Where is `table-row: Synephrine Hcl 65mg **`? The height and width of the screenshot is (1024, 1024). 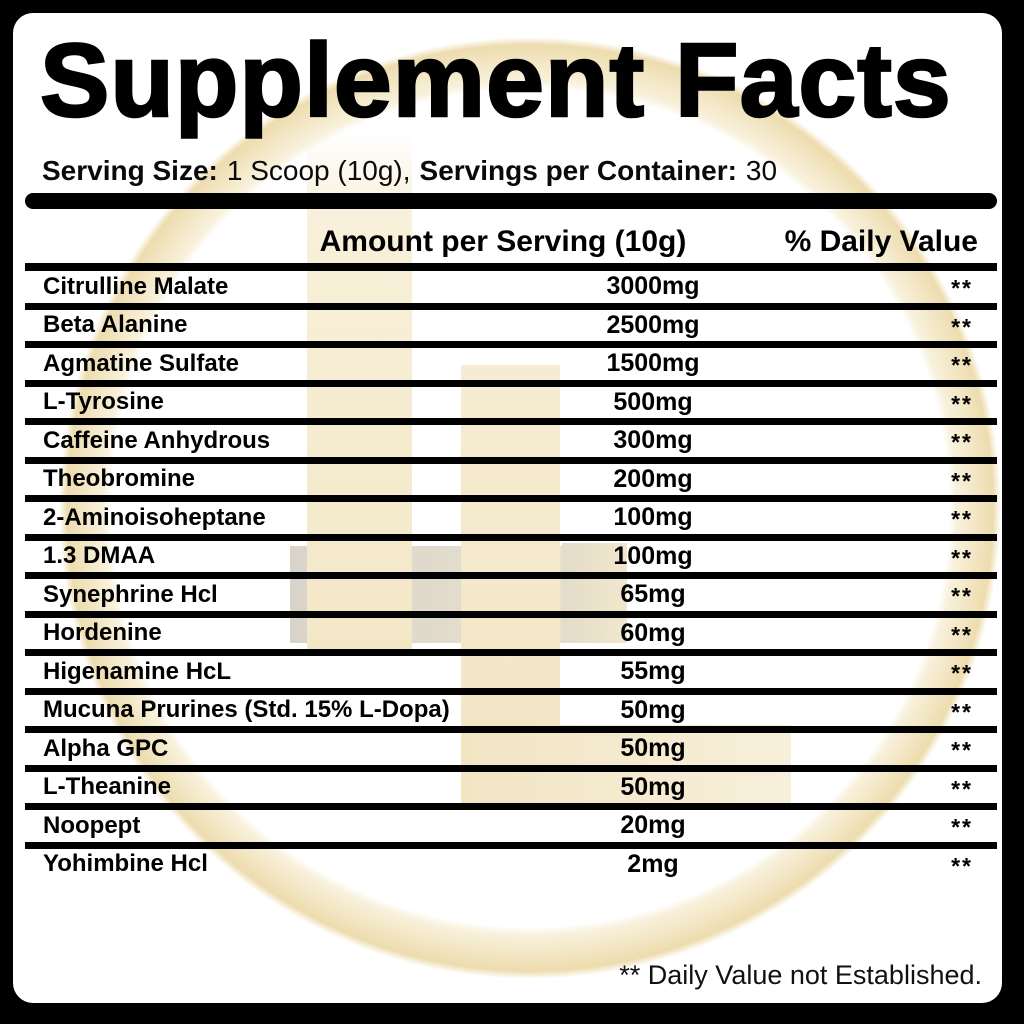
table-row: Synephrine Hcl 65mg ** is located at coordinates (511, 598).